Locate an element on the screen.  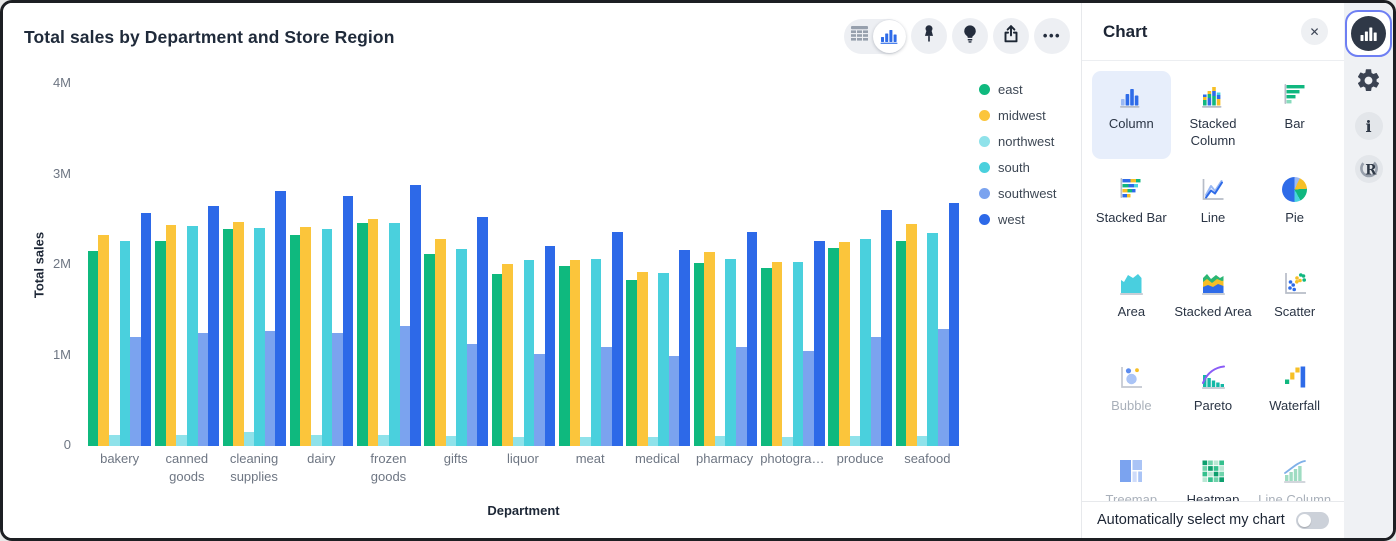
chart-type-pie: Pie is located at coordinates (1294, 209).